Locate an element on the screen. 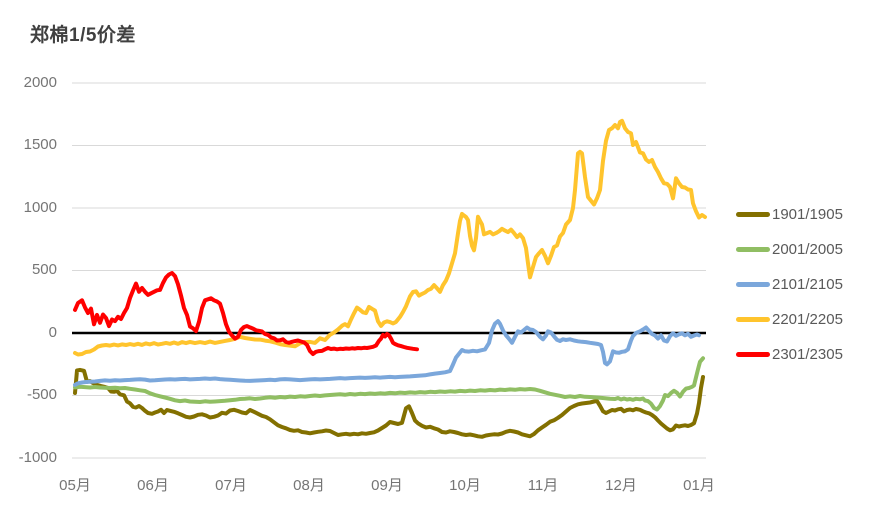 The height and width of the screenshot is (515, 883). y-axis-tick-label: 0 is located at coordinates (52, 332).